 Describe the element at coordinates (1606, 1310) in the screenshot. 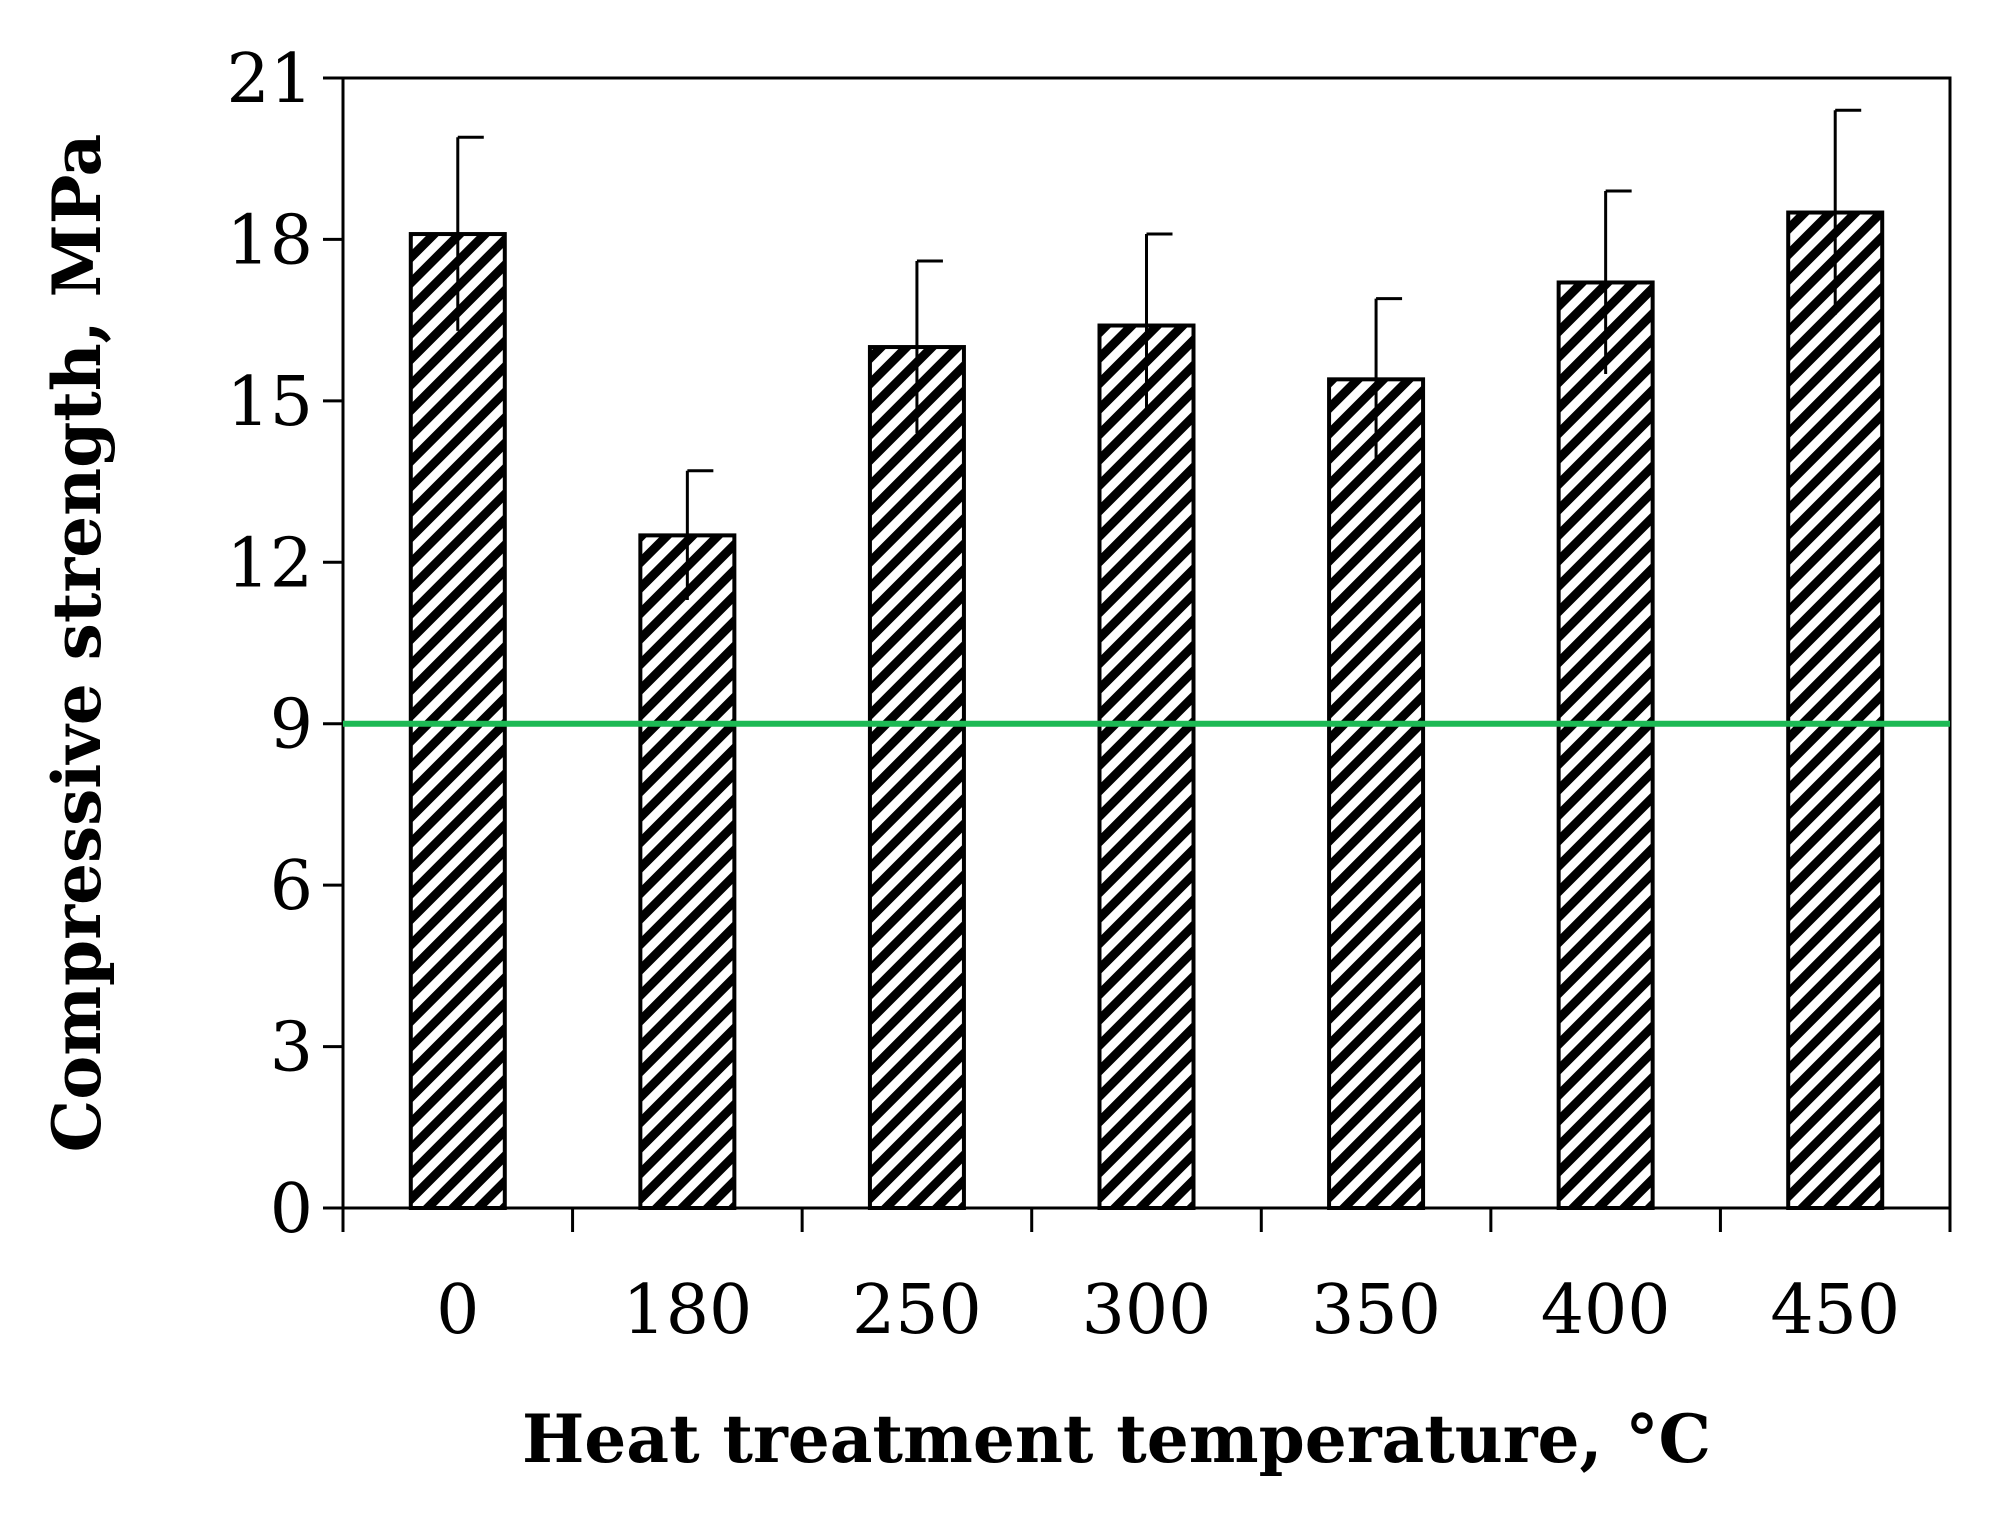

I see `x-tick-label: 400` at that location.